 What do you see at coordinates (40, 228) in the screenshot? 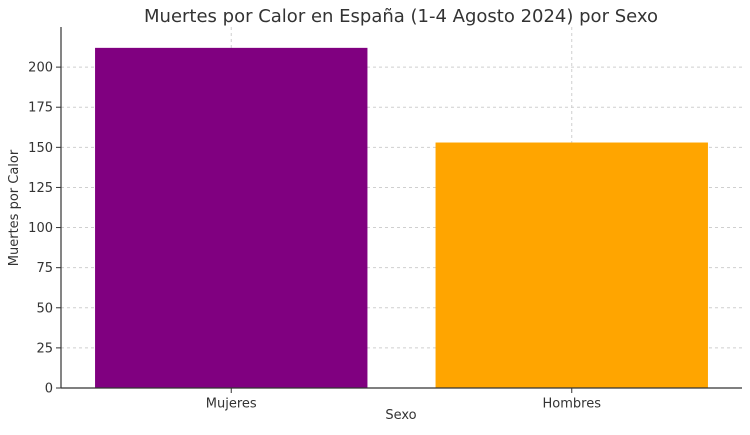
I see `y-tick-label: 100` at bounding box center [40, 228].